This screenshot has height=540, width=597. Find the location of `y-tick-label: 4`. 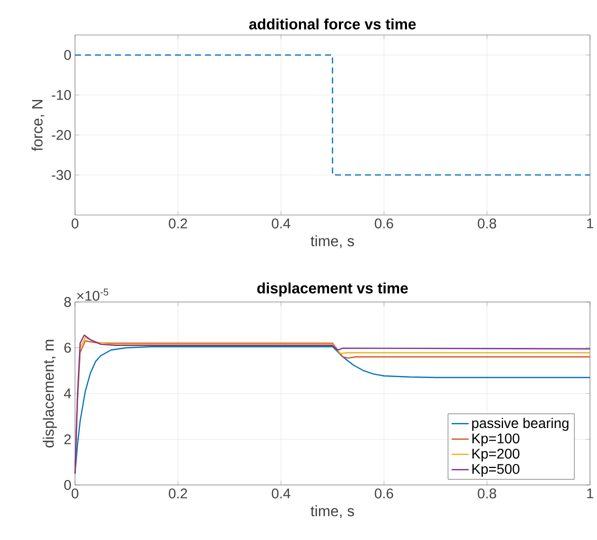

y-tick-label: 4 is located at coordinates (68, 393).